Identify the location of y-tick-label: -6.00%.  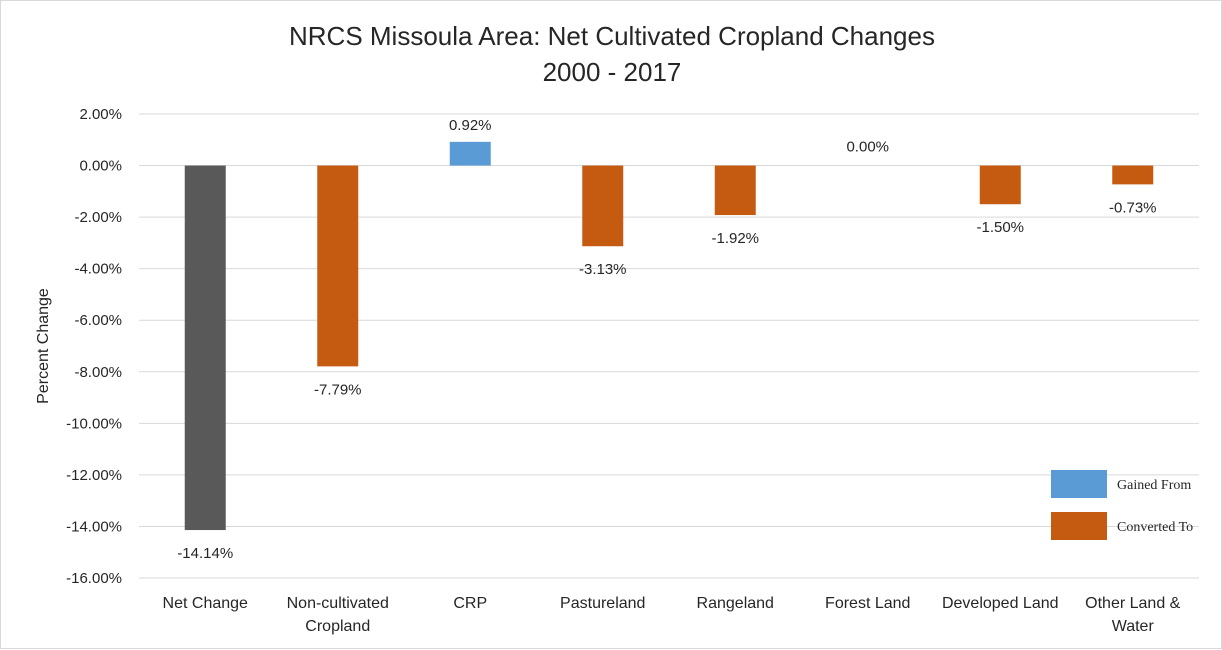
(98, 320).